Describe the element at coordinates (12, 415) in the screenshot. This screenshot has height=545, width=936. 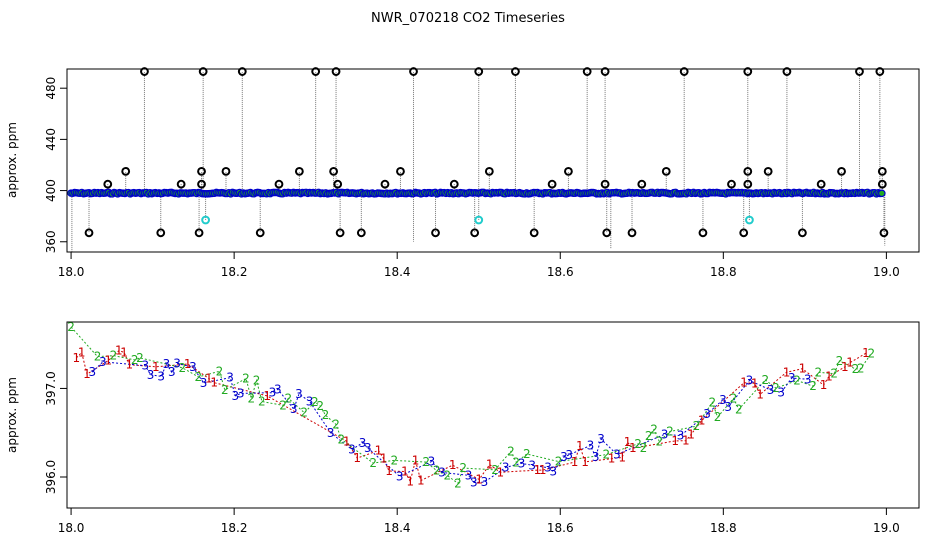
I see `bottom-y-axis-label: approx. ppm` at that location.